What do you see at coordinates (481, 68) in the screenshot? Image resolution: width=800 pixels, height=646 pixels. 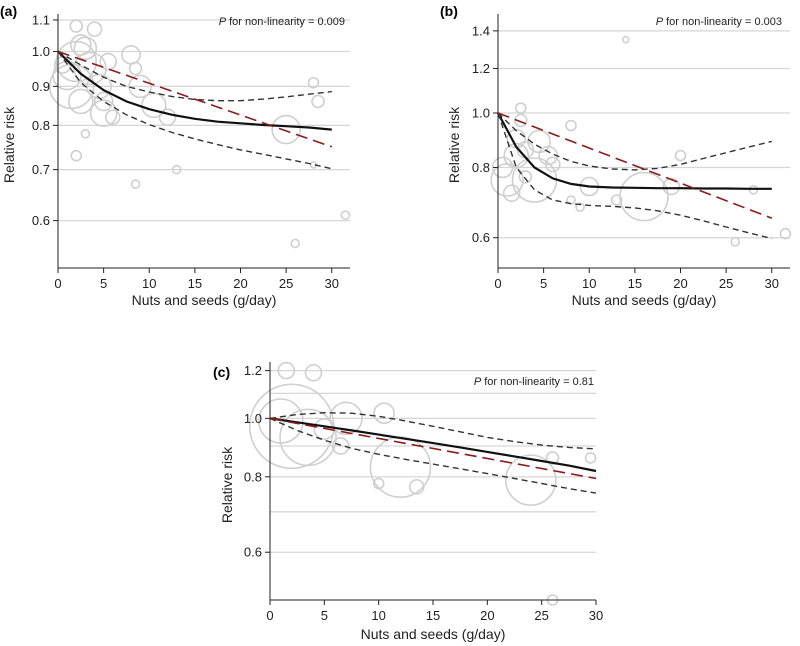 I see `y-tick-label: 1.2` at bounding box center [481, 68].